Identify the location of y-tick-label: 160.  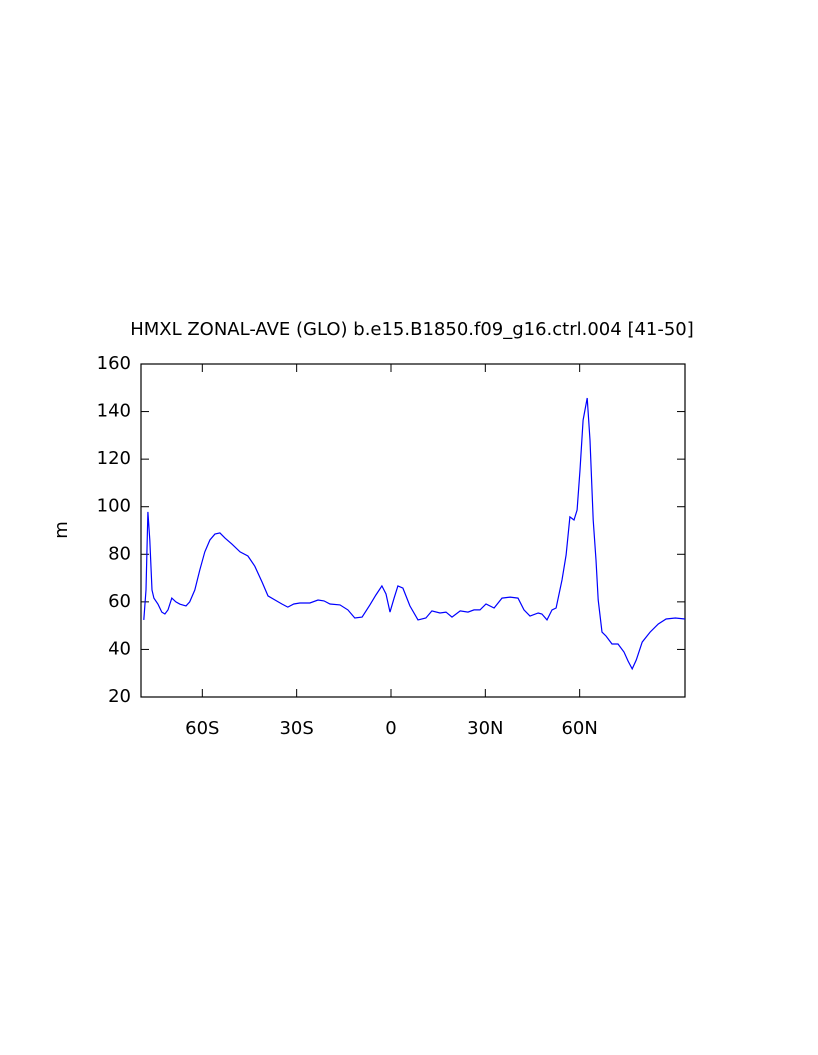
(114, 363).